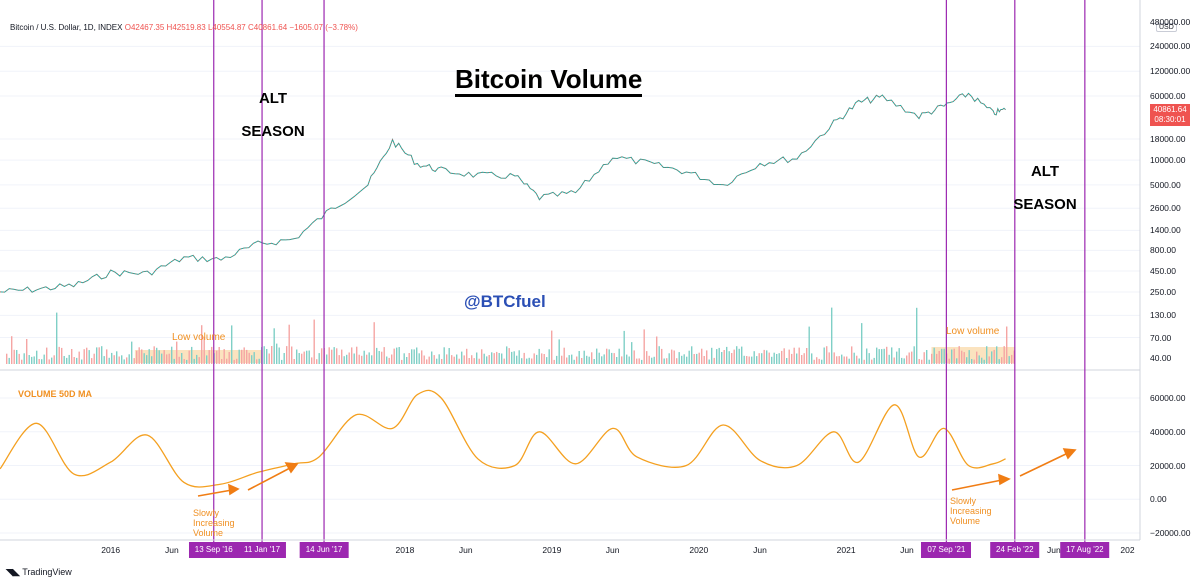  What do you see at coordinates (234, 489) in the screenshot?
I see `arrow-1-head` at bounding box center [234, 489].